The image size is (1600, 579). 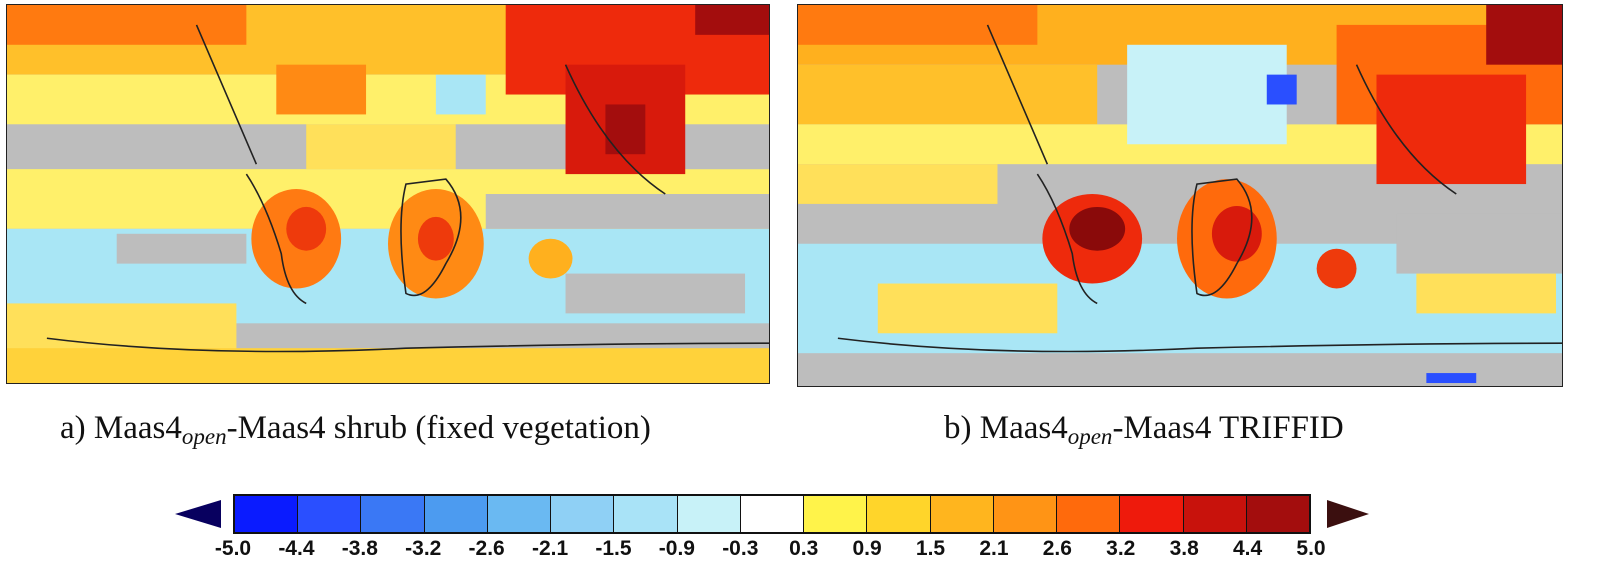 What do you see at coordinates (550, 548) in the screenshot?
I see `colorbar-tick-label: -2.1` at bounding box center [550, 548].